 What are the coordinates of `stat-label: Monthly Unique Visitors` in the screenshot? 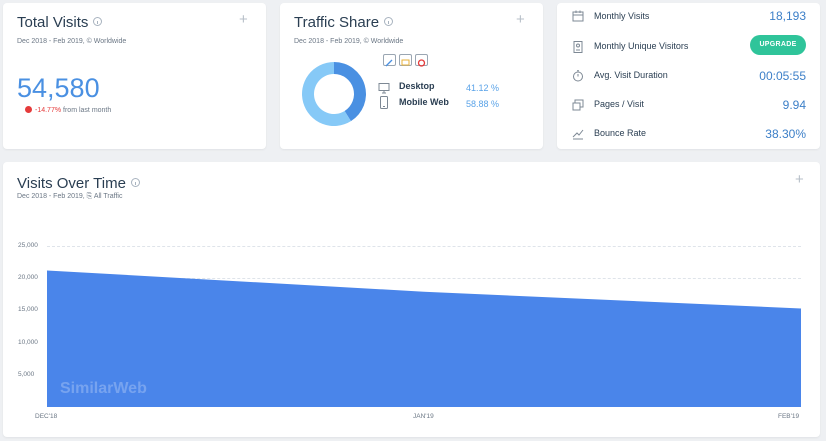 It's located at (641, 46).